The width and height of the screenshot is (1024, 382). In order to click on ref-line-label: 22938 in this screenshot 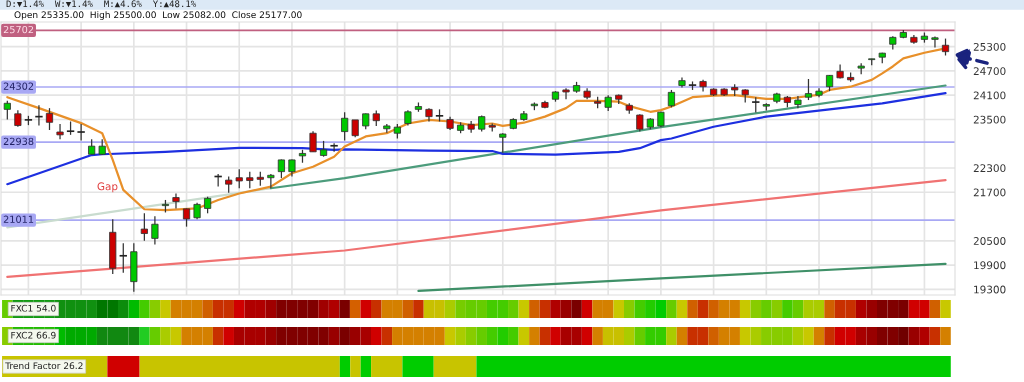, I will do `click(18, 141)`.